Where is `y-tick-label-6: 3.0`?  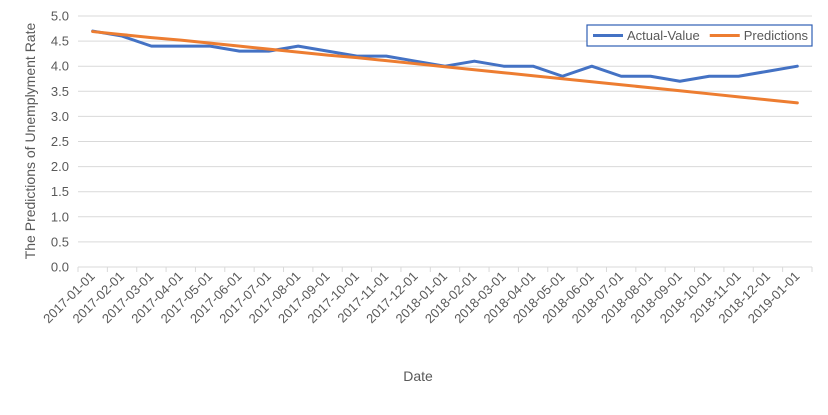
y-tick-label-6: 3.0 is located at coordinates (60, 116).